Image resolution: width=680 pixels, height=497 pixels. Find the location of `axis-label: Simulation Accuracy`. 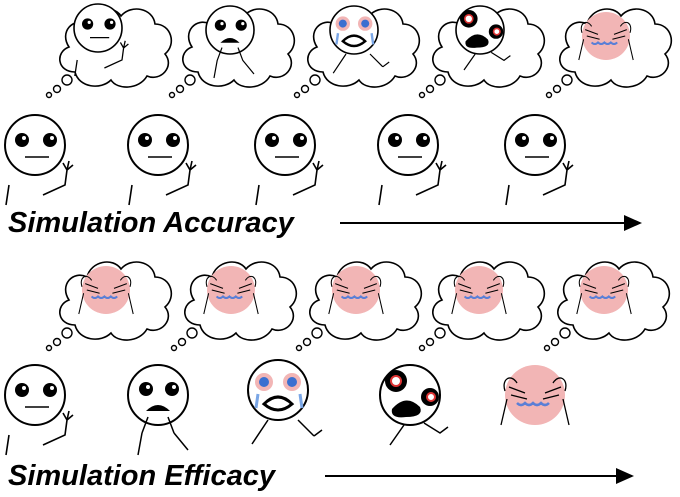

axis-label: Simulation Accuracy is located at coordinates (152, 223).